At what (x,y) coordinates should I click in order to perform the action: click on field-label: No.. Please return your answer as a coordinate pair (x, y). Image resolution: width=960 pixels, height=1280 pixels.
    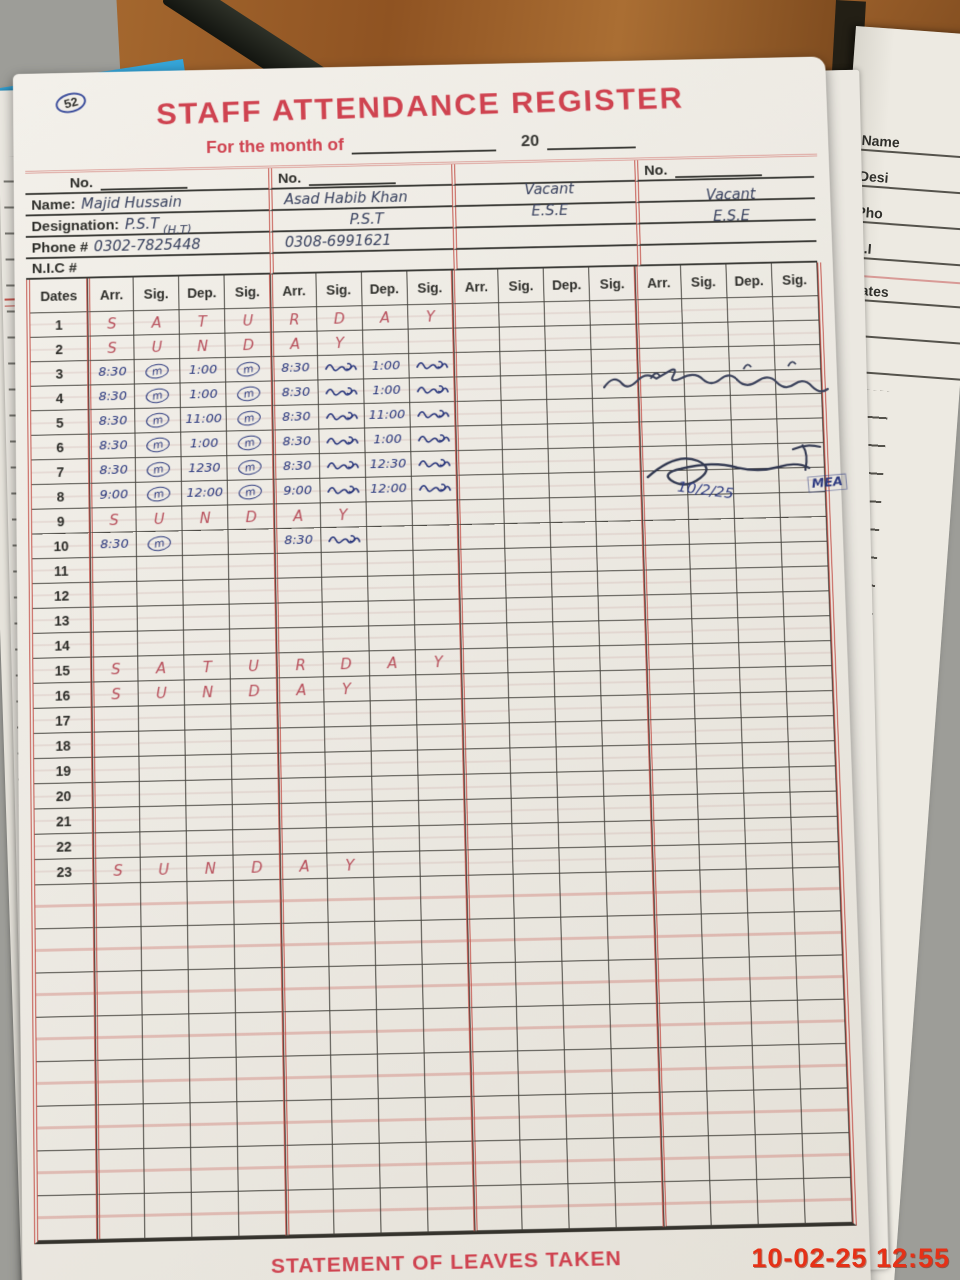
    Looking at the image, I should click on (655, 170).